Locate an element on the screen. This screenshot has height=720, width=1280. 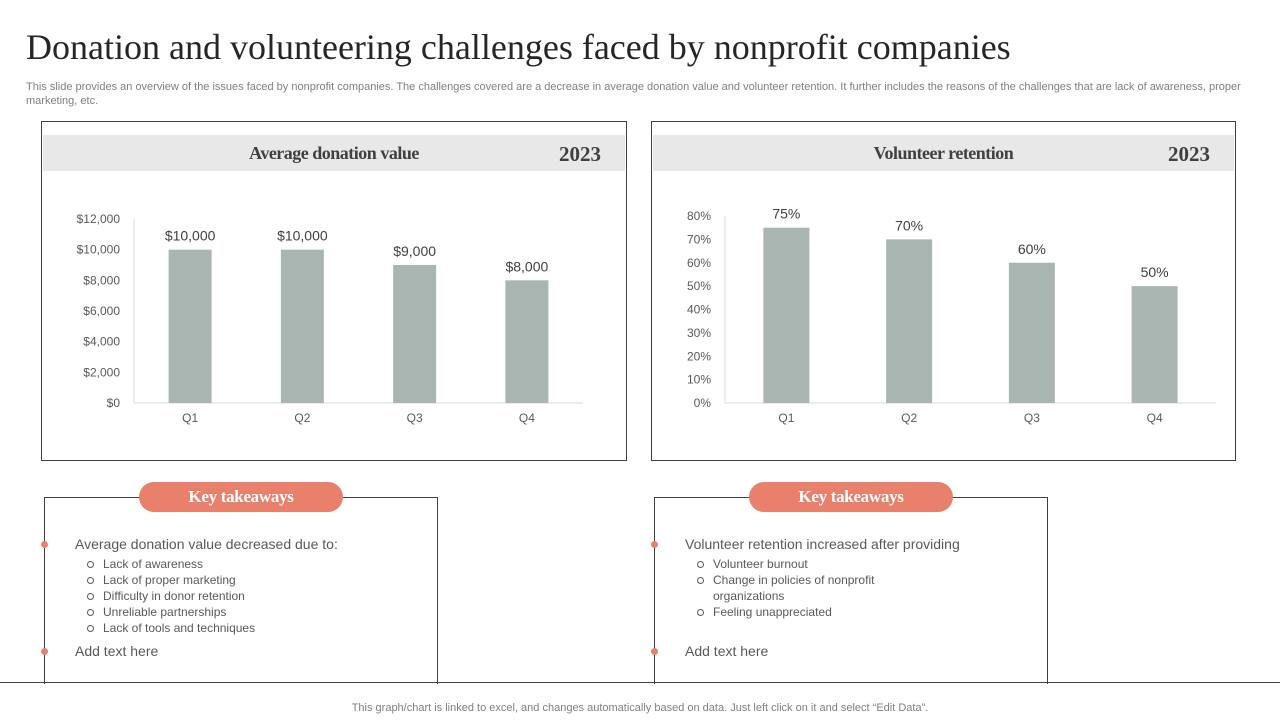
list-item: Unreliable partnerships is located at coordinates (245, 612).